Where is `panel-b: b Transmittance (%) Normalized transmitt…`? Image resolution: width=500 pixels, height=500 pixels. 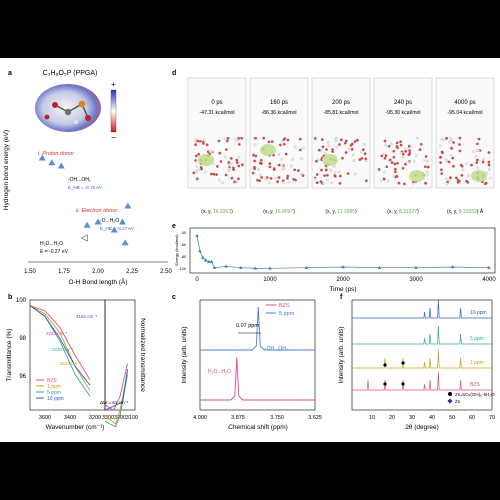 panel-b: b Transmittance (%) Normalized transmitt… is located at coordinates (76, 362).